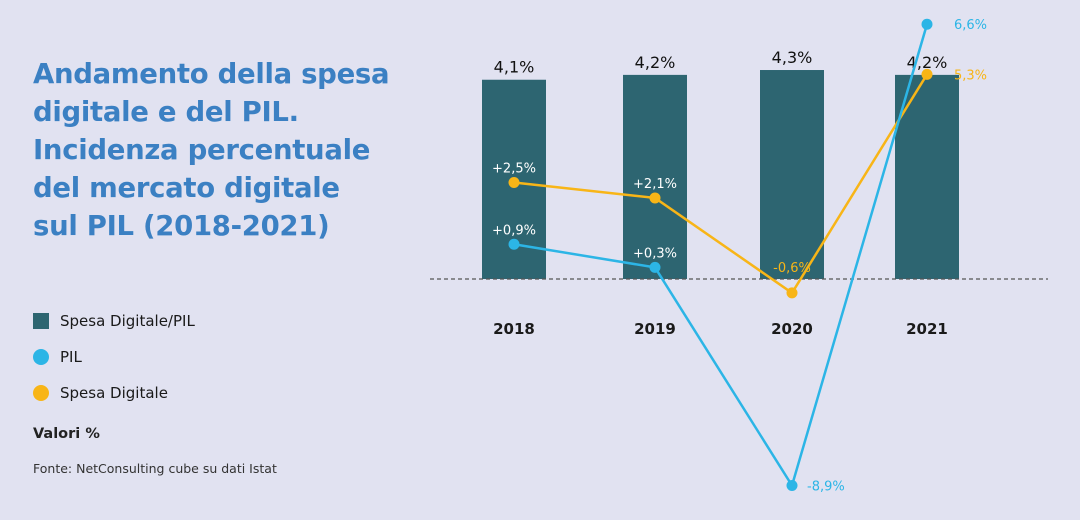  Describe the element at coordinates (514, 67) in the screenshot. I see `bar-label: 4,1%` at that location.